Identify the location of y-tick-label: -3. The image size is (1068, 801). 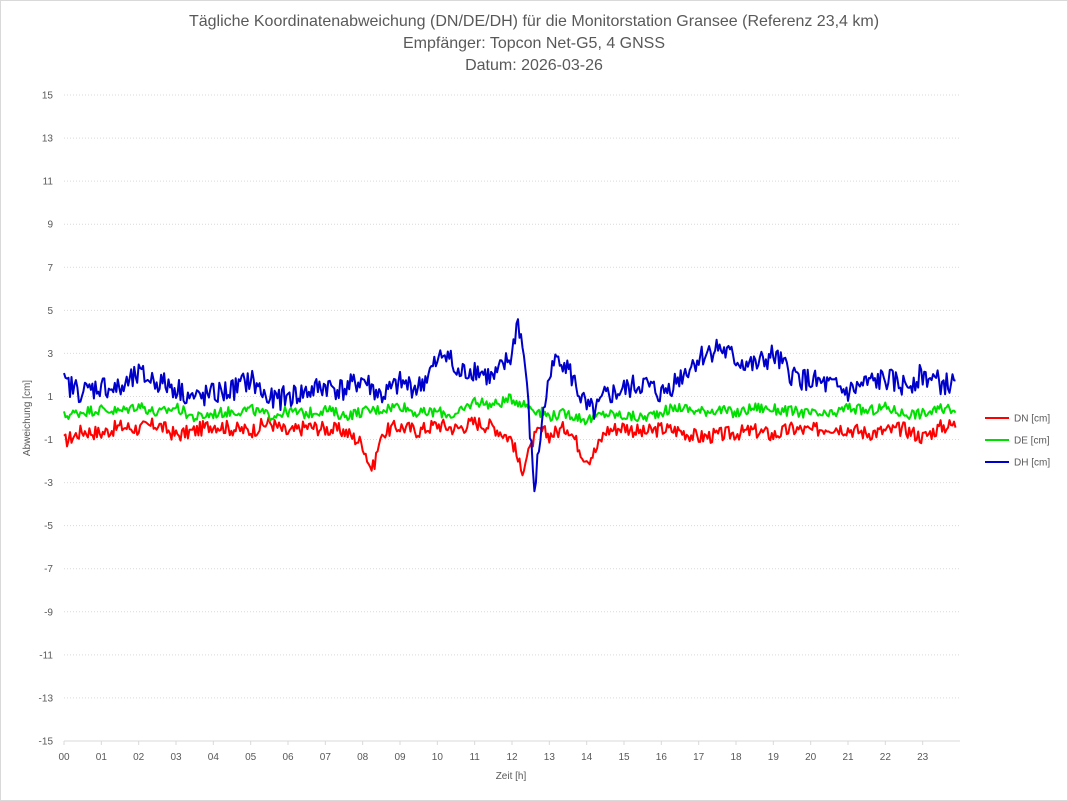
(48, 483).